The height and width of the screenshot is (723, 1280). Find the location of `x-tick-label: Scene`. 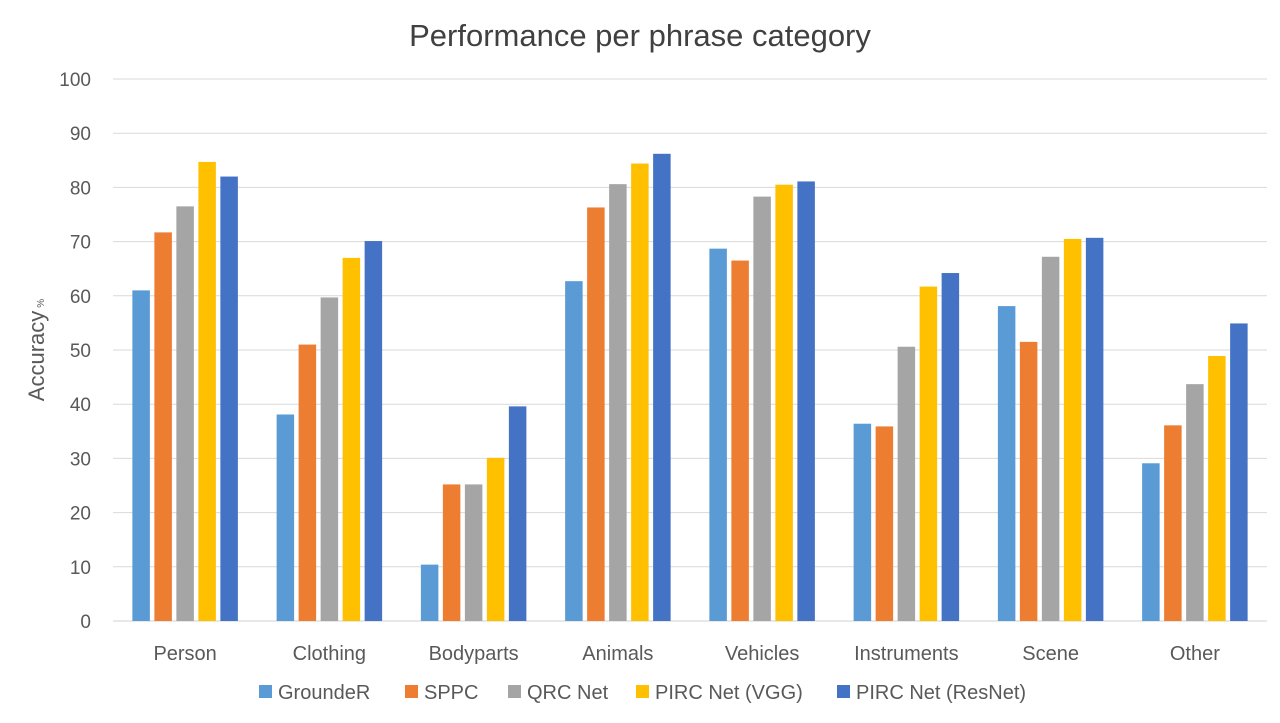

x-tick-label: Scene is located at coordinates (1050, 654).